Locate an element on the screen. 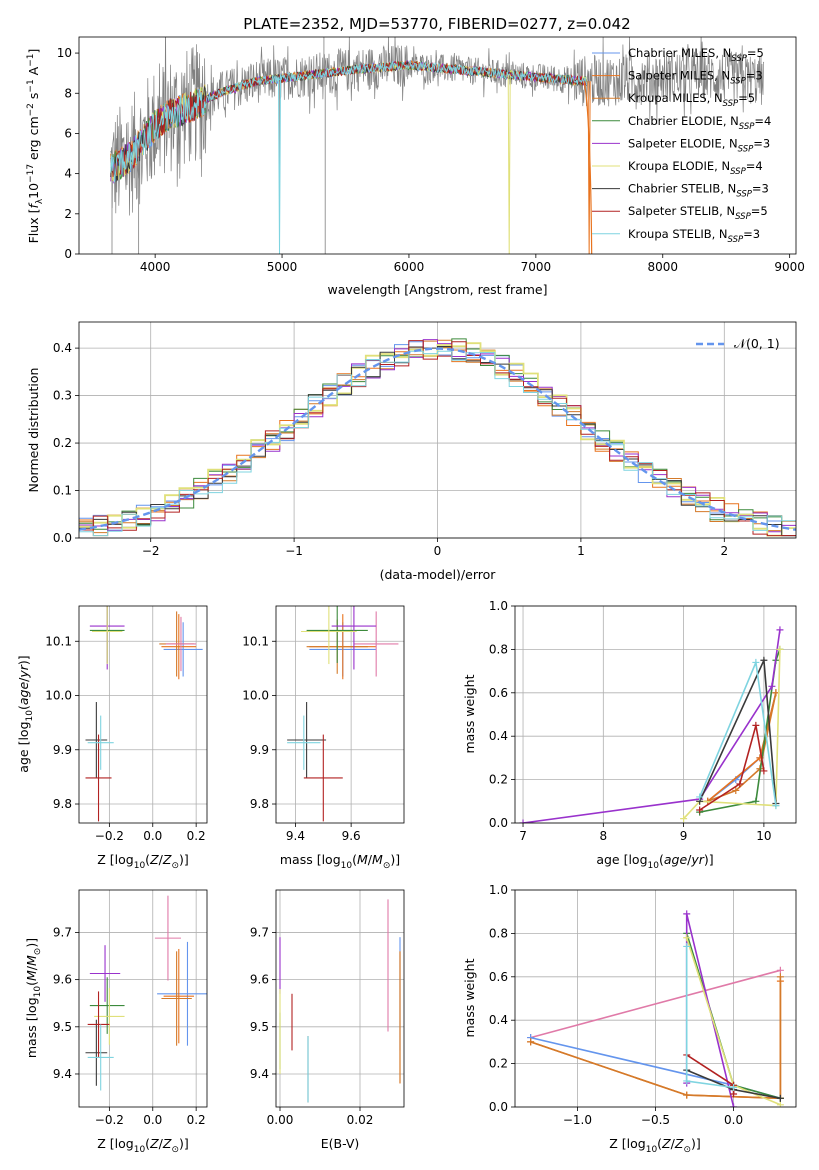 This screenshot has height=1170, width=819. y-tick-label: 0.2 is located at coordinates (62, 443).